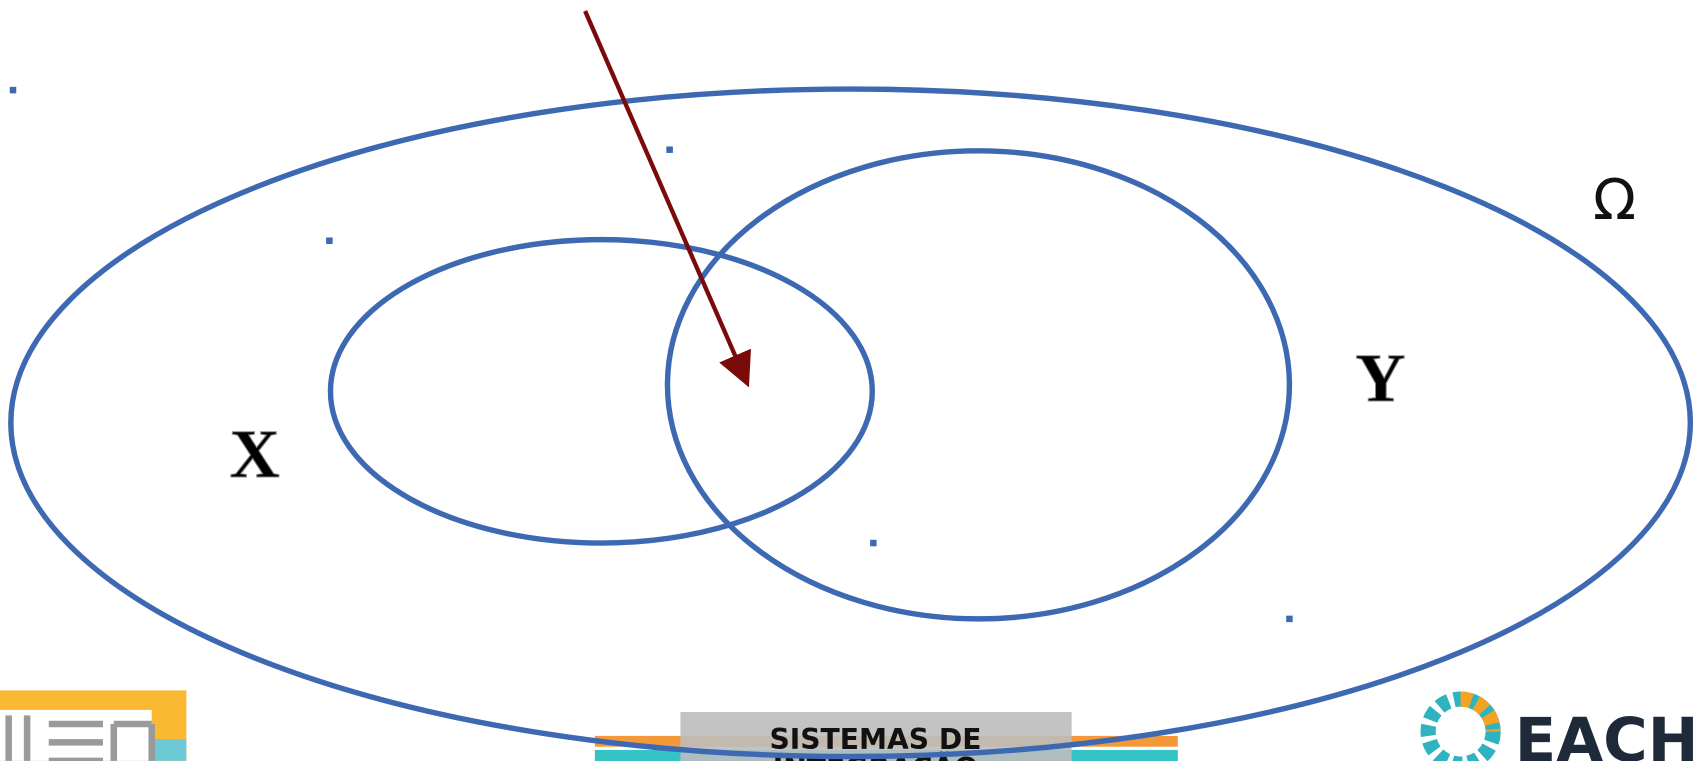 The height and width of the screenshot is (761, 1699). What do you see at coordinates (1614, 200) in the screenshot?
I see `universe-label: Ω` at bounding box center [1614, 200].